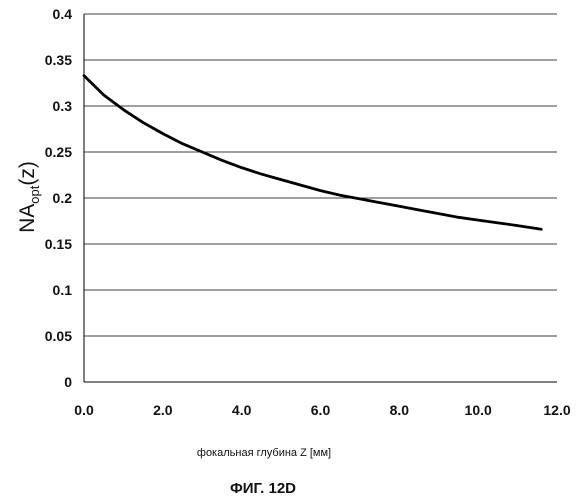  Describe the element at coordinates (58, 152) in the screenshot. I see `y-tick-label: 0.25` at that location.